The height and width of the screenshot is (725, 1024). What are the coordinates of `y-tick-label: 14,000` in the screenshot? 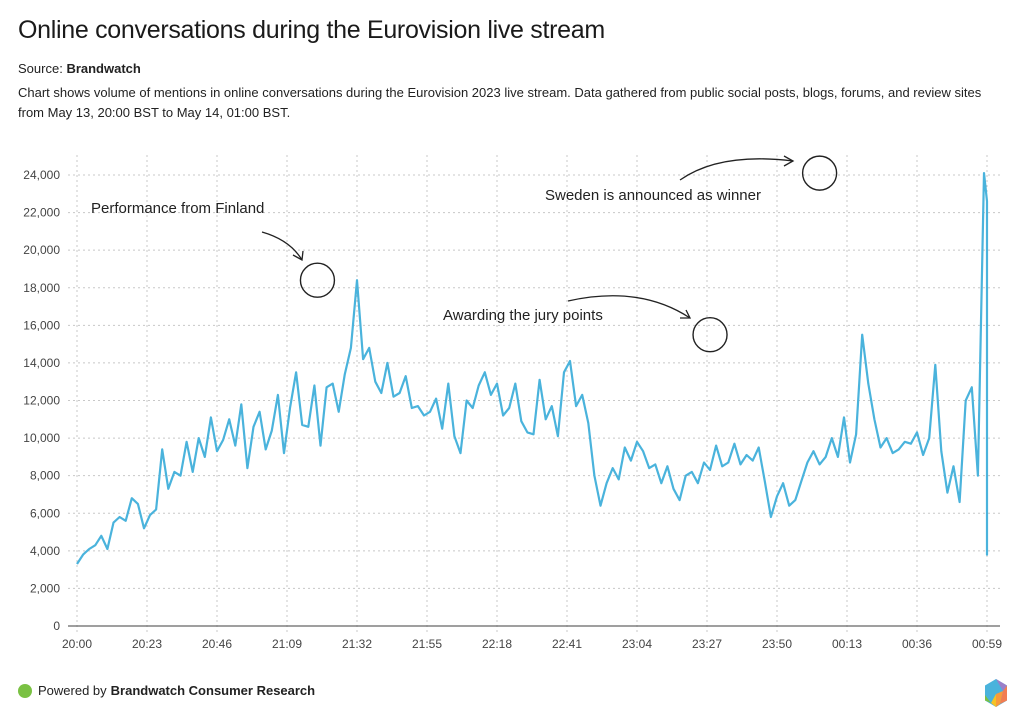 It's located at (41, 363).